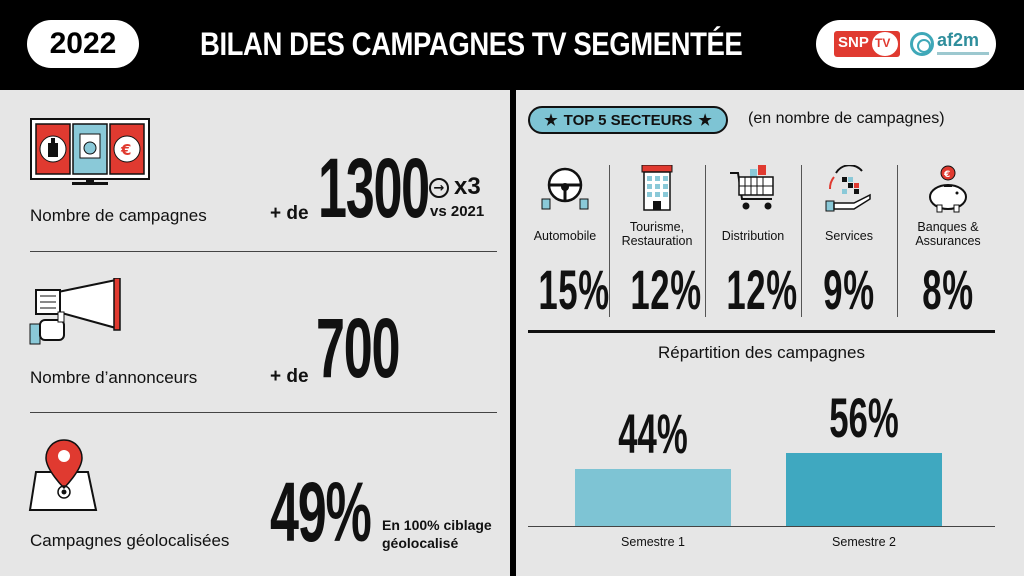 This screenshot has height=576, width=1024. What do you see at coordinates (948, 234) in the screenshot?
I see `sector-name: Banques & Assurances` at bounding box center [948, 234].